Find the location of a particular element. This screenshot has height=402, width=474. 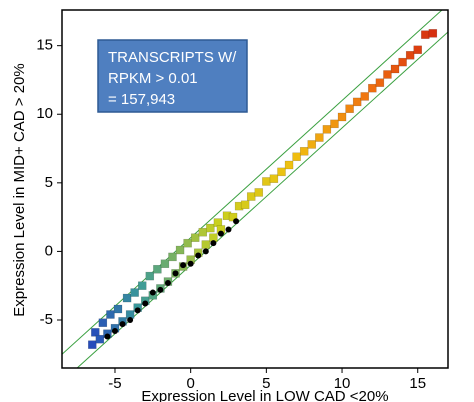

y-tick-label: 0 is located at coordinates (49, 250).